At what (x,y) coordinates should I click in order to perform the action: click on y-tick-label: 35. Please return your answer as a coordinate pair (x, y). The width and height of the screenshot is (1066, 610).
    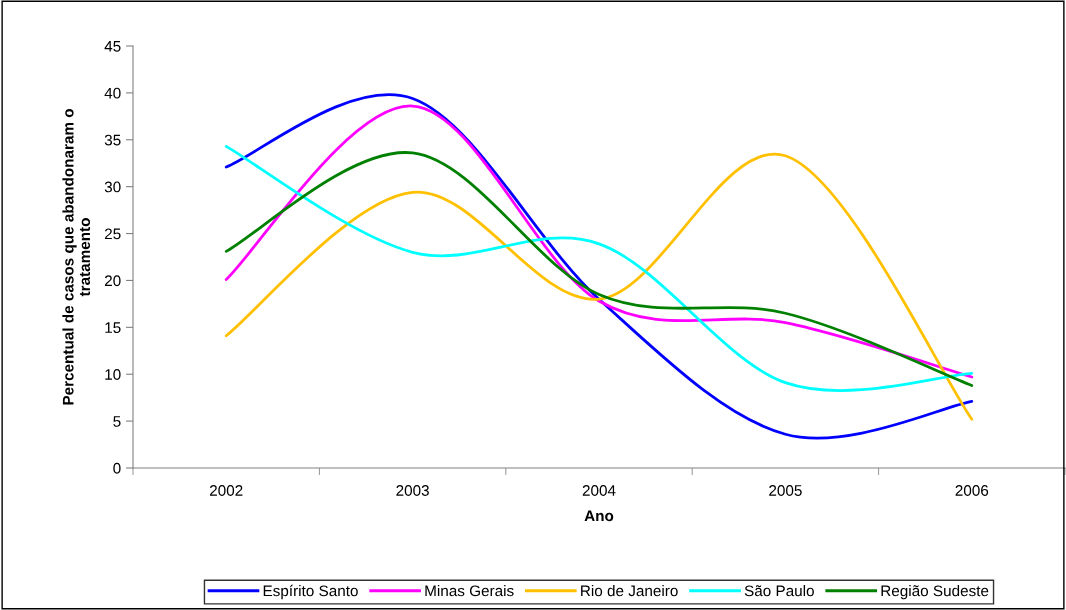
    Looking at the image, I should click on (112, 140).